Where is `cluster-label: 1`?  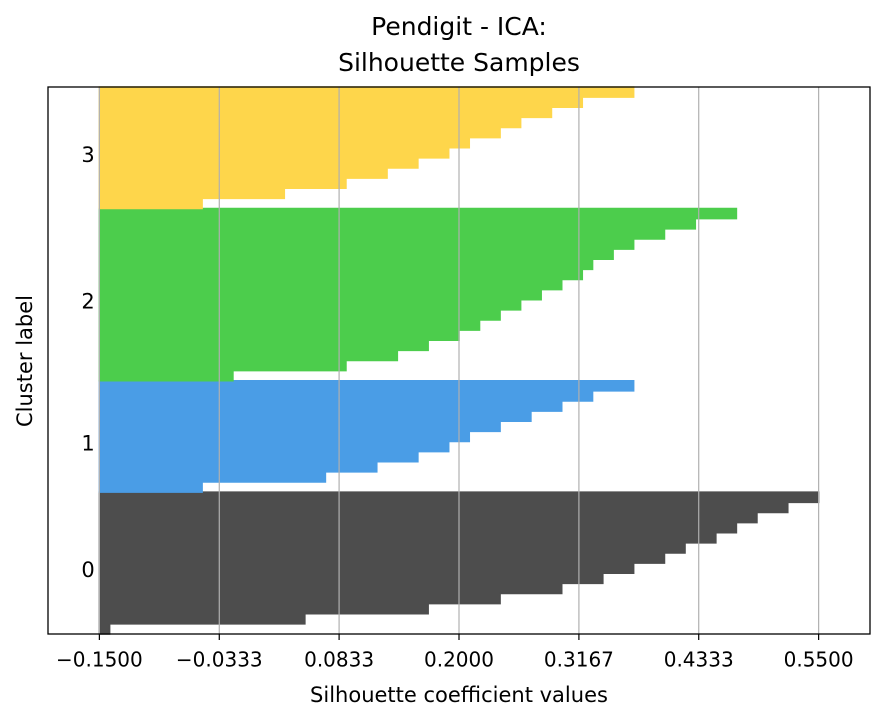
cluster-label: 1 is located at coordinates (87, 443).